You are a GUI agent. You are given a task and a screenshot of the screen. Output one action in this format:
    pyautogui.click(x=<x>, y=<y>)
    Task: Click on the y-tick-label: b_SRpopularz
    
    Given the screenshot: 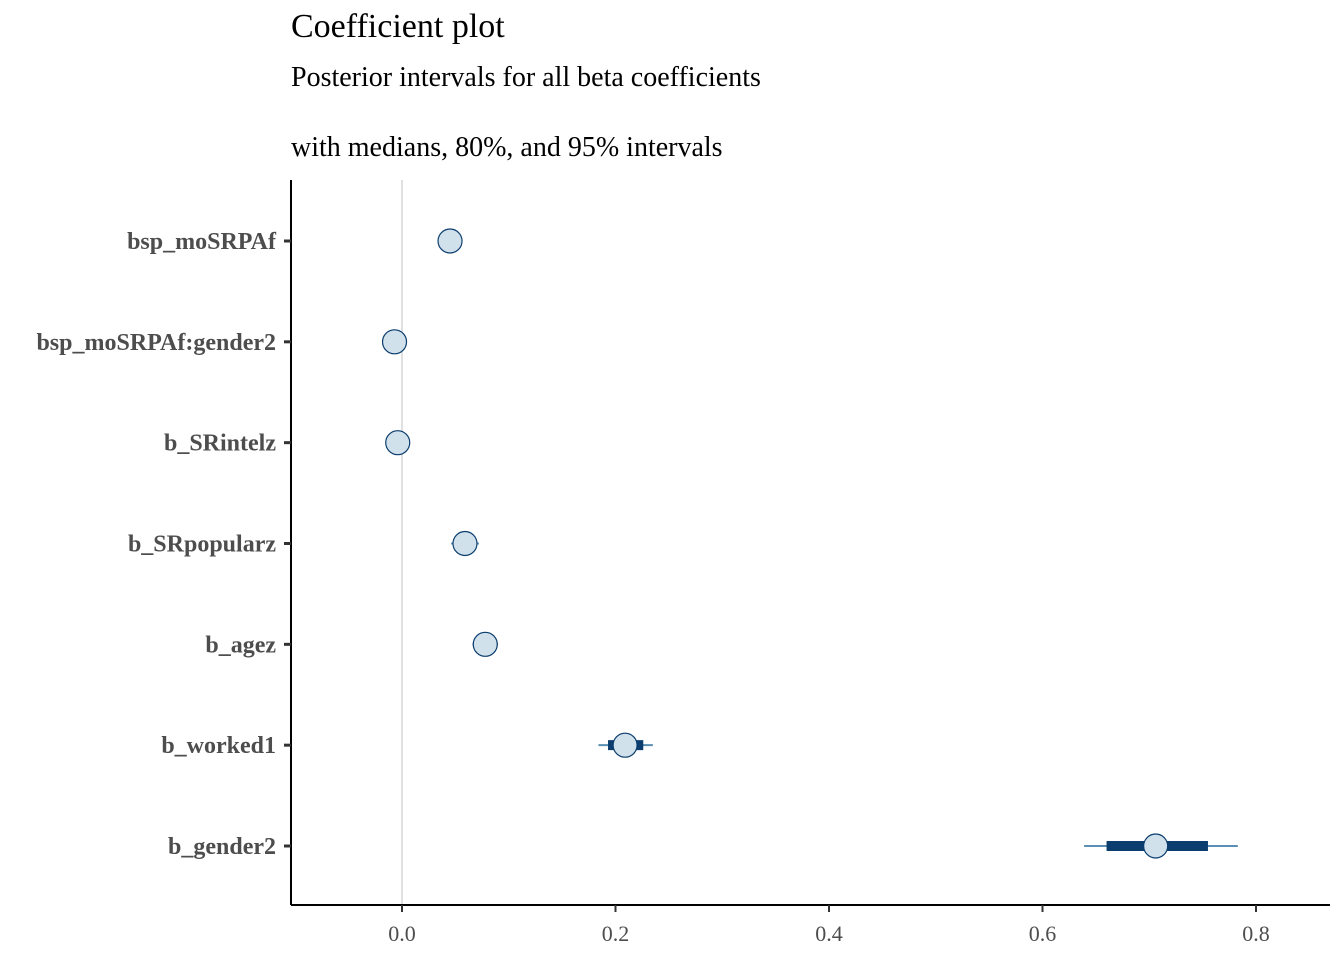 What is the action you would take?
    pyautogui.click(x=202, y=545)
    